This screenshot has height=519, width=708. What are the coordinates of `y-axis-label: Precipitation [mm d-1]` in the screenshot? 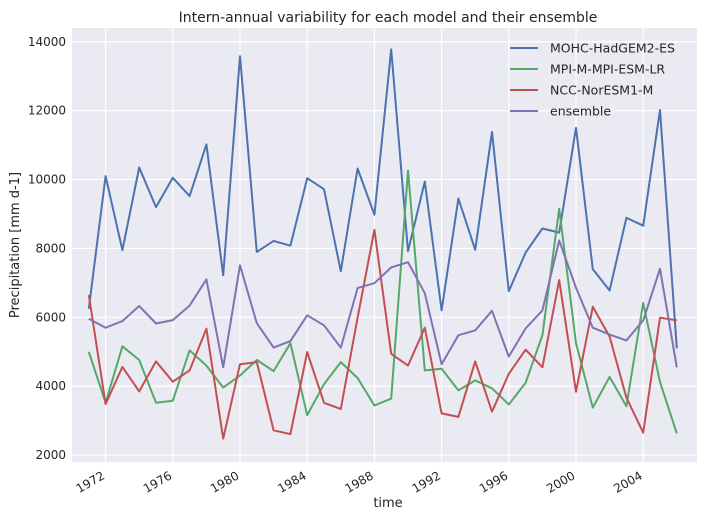 It's located at (15, 245).